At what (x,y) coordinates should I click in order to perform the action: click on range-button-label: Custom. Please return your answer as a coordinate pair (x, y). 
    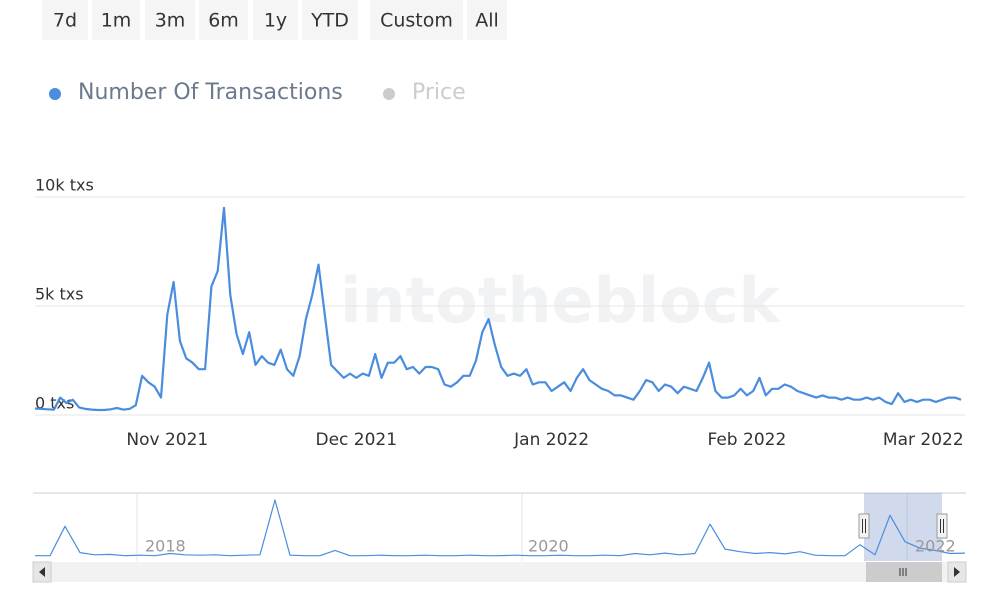
    Looking at the image, I should click on (416, 21).